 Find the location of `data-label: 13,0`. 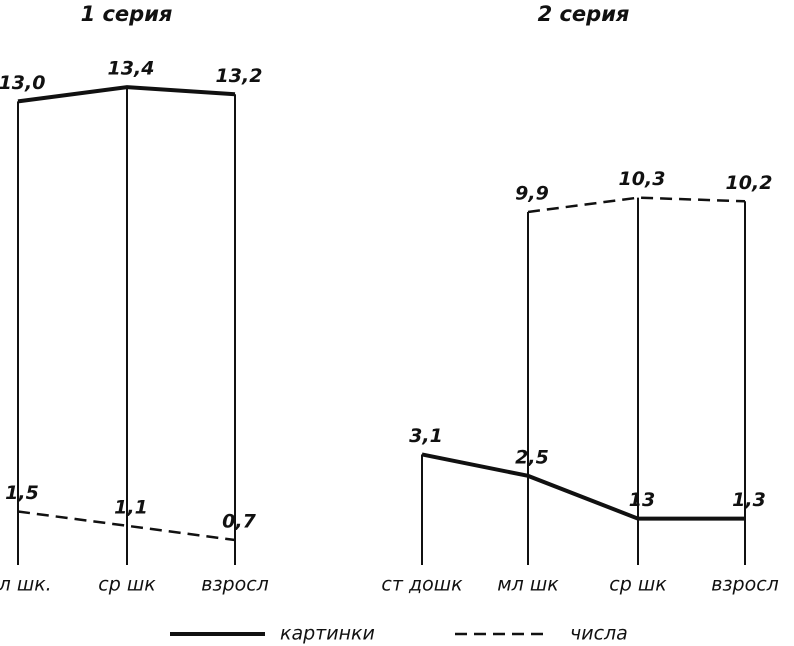

data-label: 13,0 is located at coordinates (22, 83).